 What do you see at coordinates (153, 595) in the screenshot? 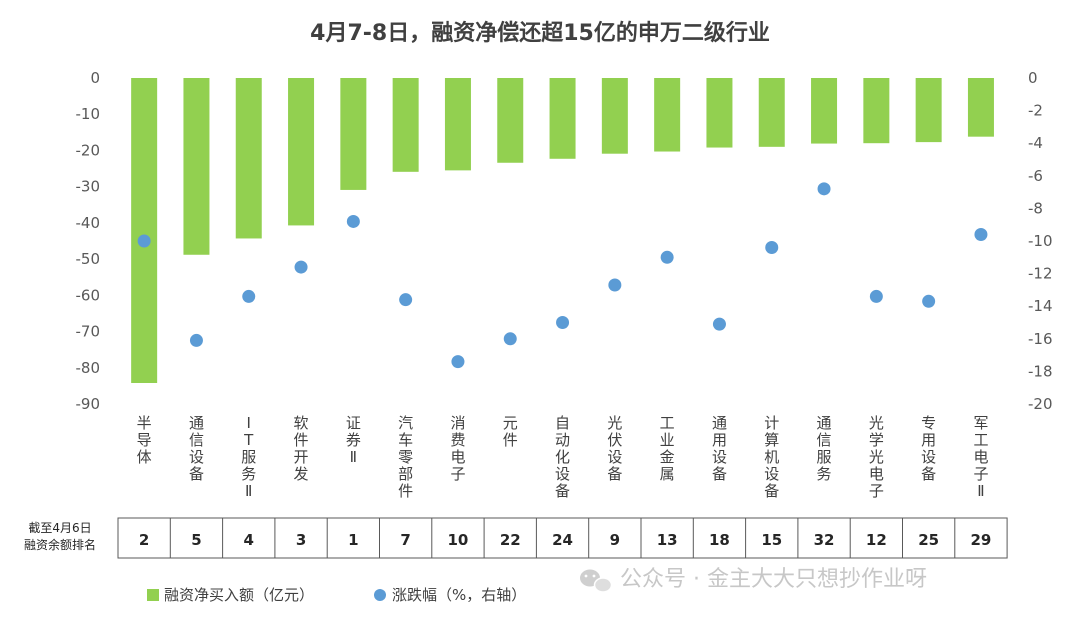
I see `legend-bar-swatch` at bounding box center [153, 595].